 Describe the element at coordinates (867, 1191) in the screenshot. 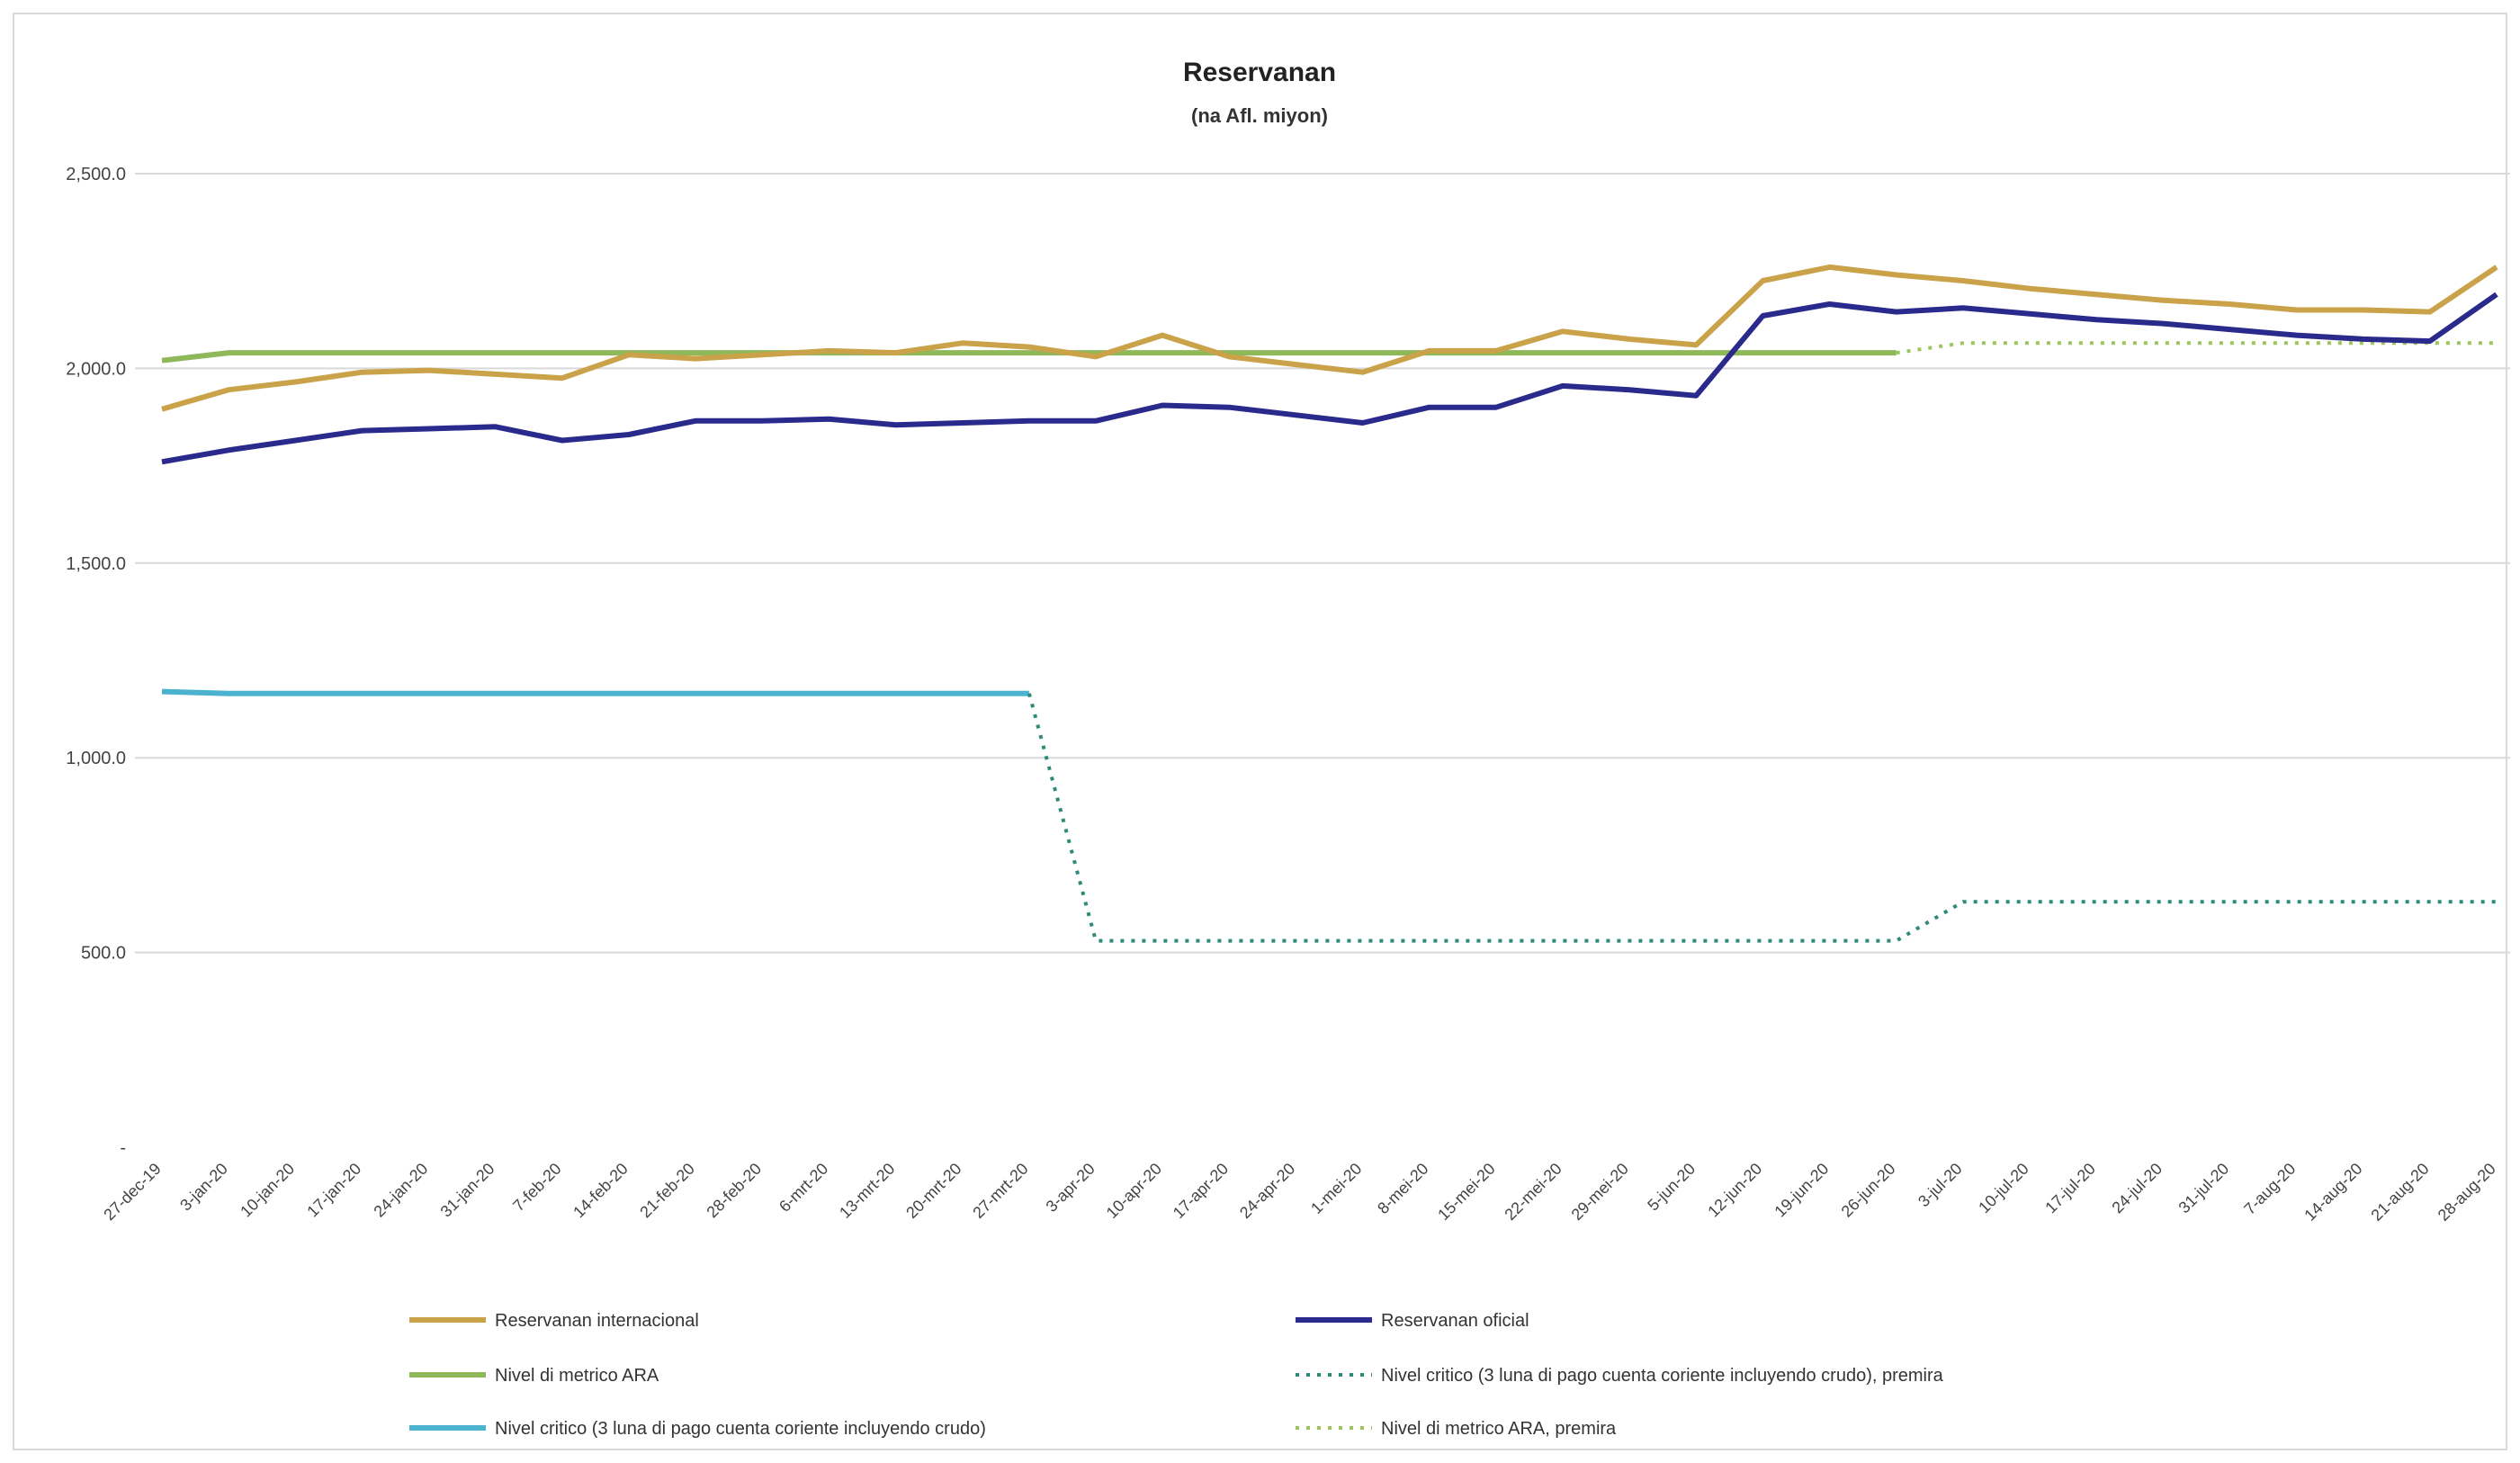

I see `x-tick-label: 13-mrt-20` at that location.